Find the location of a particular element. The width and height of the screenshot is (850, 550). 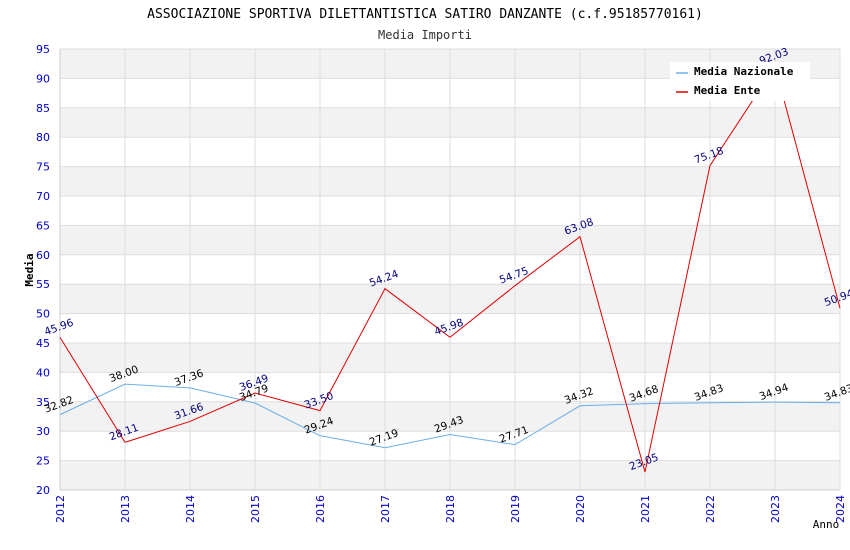

x-tick-label: 2020 is located at coordinates (580, 509).